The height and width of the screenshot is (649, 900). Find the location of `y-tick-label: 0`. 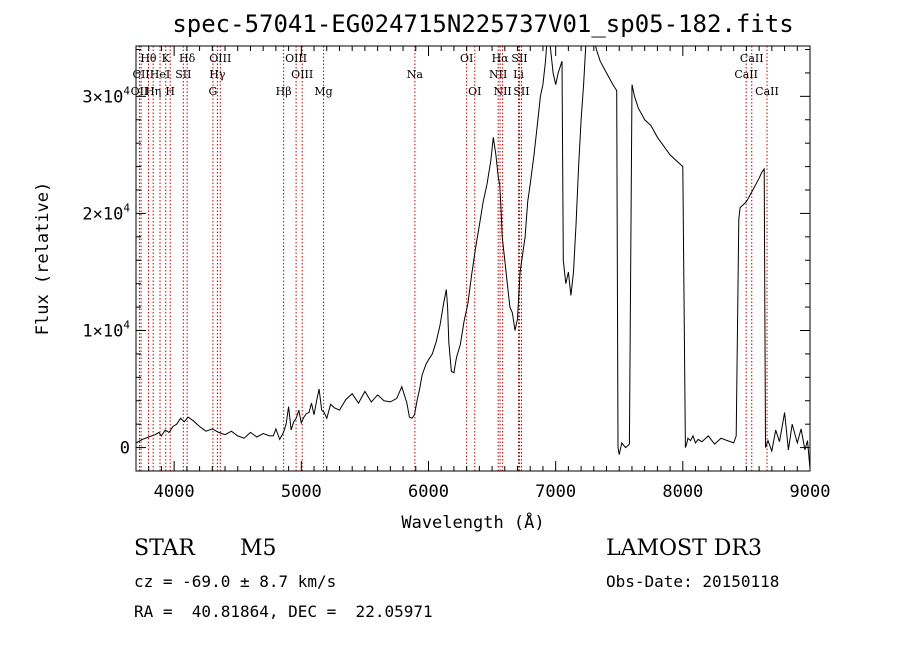

y-tick-label: 0 is located at coordinates (125, 449).